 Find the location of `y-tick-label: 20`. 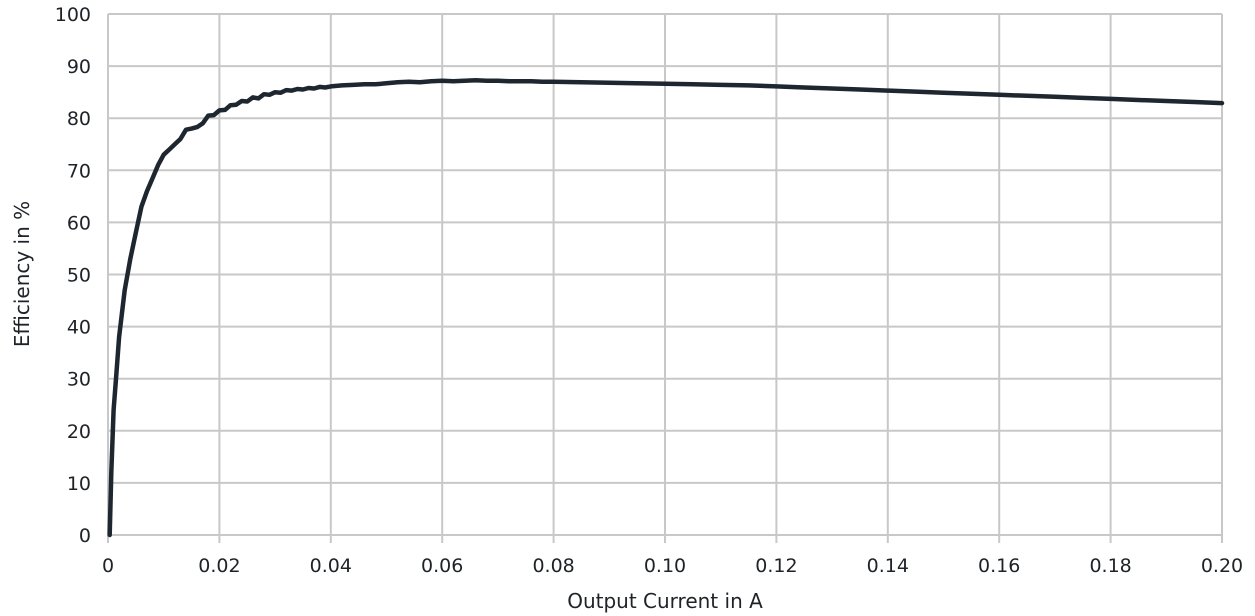

y-tick-label: 20 is located at coordinates (79, 432).